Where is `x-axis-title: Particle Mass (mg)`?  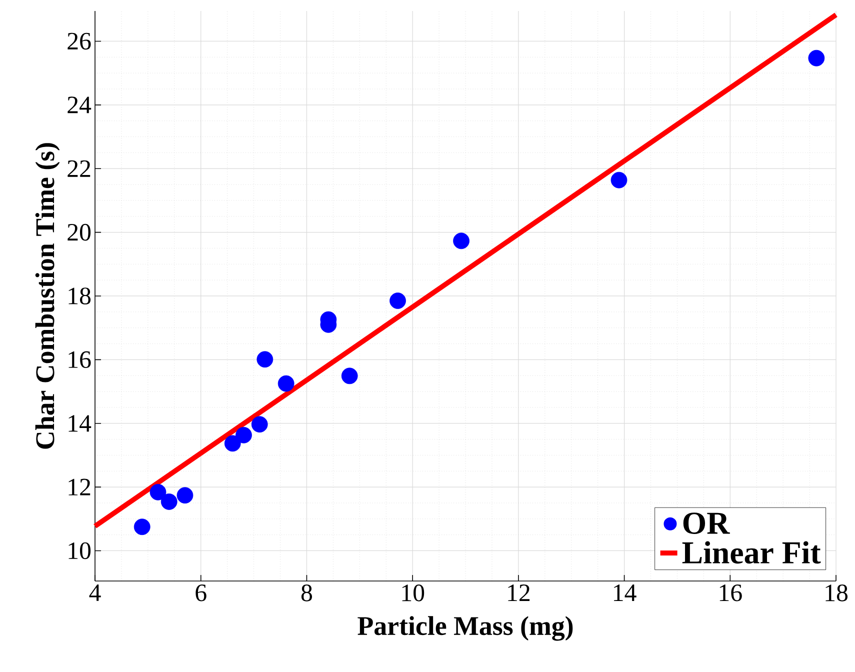 x-axis-title: Particle Mass (mg) is located at coordinates (465, 628).